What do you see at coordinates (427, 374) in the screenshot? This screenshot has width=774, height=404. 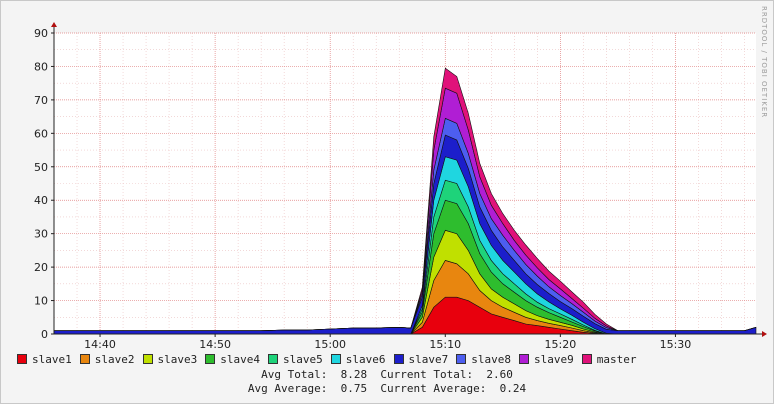 I see `current-total-label: Current Total:` at bounding box center [427, 374].